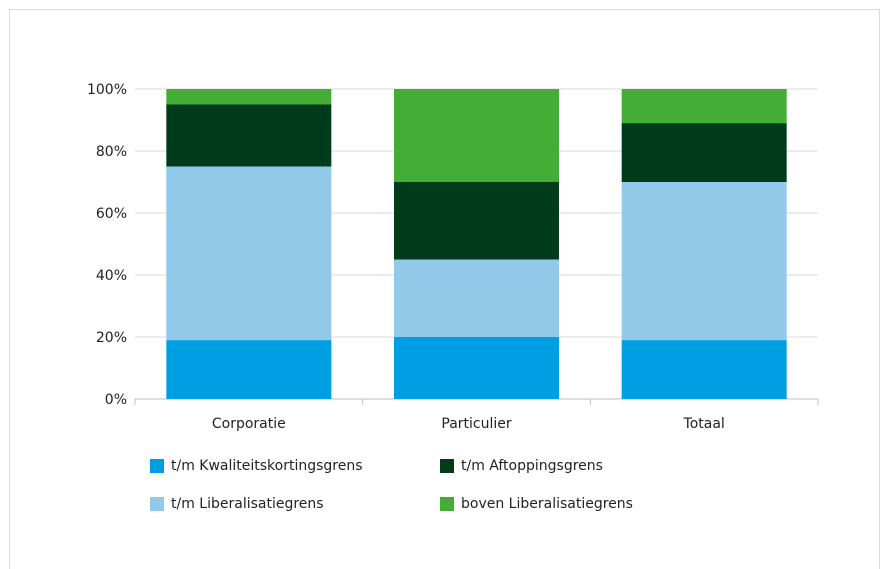  What do you see at coordinates (476, 424) in the screenshot?
I see `x-category-label: Particulier` at bounding box center [476, 424].